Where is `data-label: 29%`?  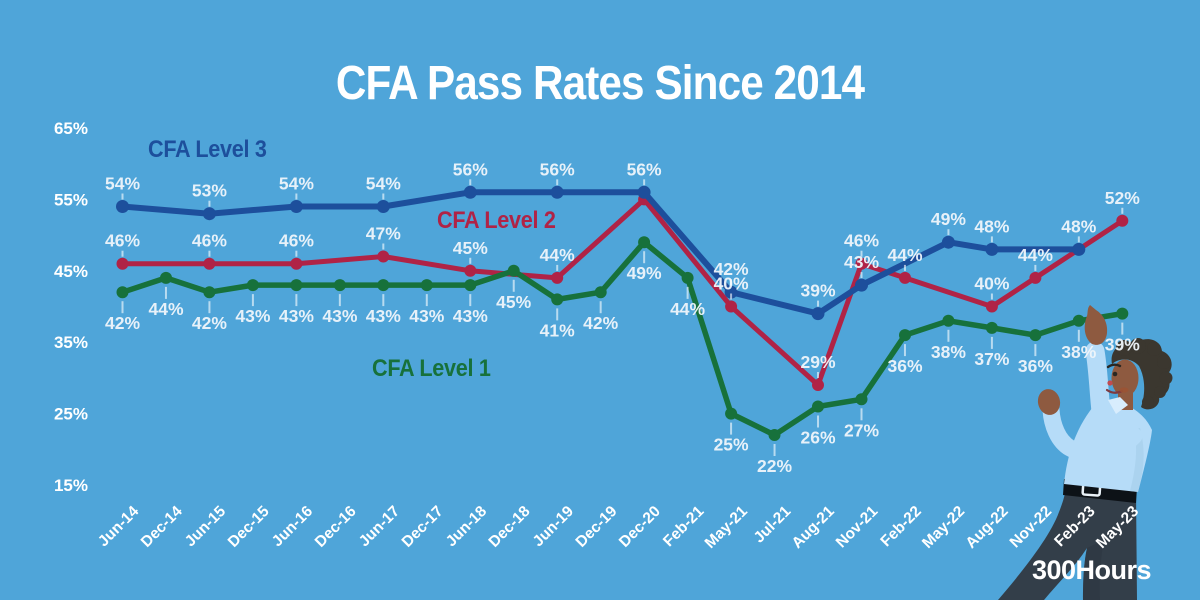 data-label: 29% is located at coordinates (817, 362).